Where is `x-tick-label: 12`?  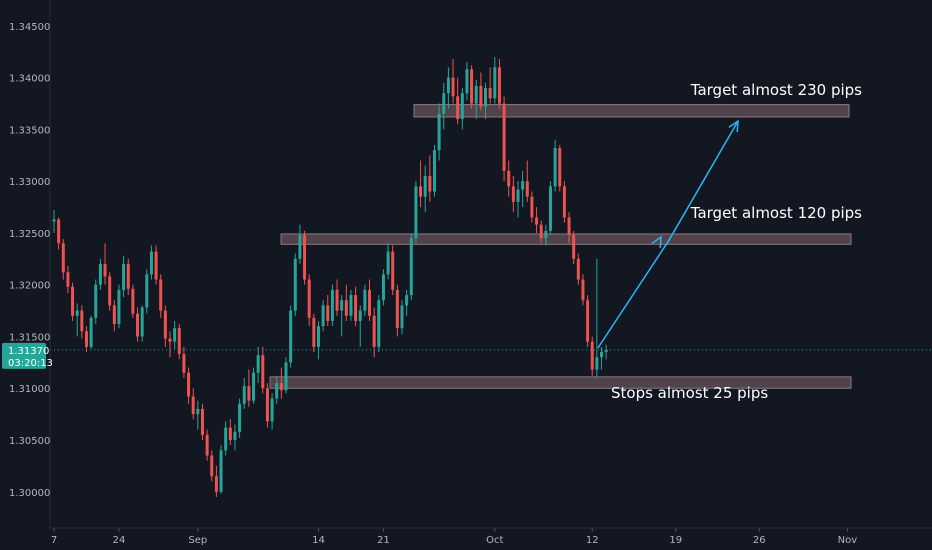 x-tick-label: 12 is located at coordinates (592, 540).